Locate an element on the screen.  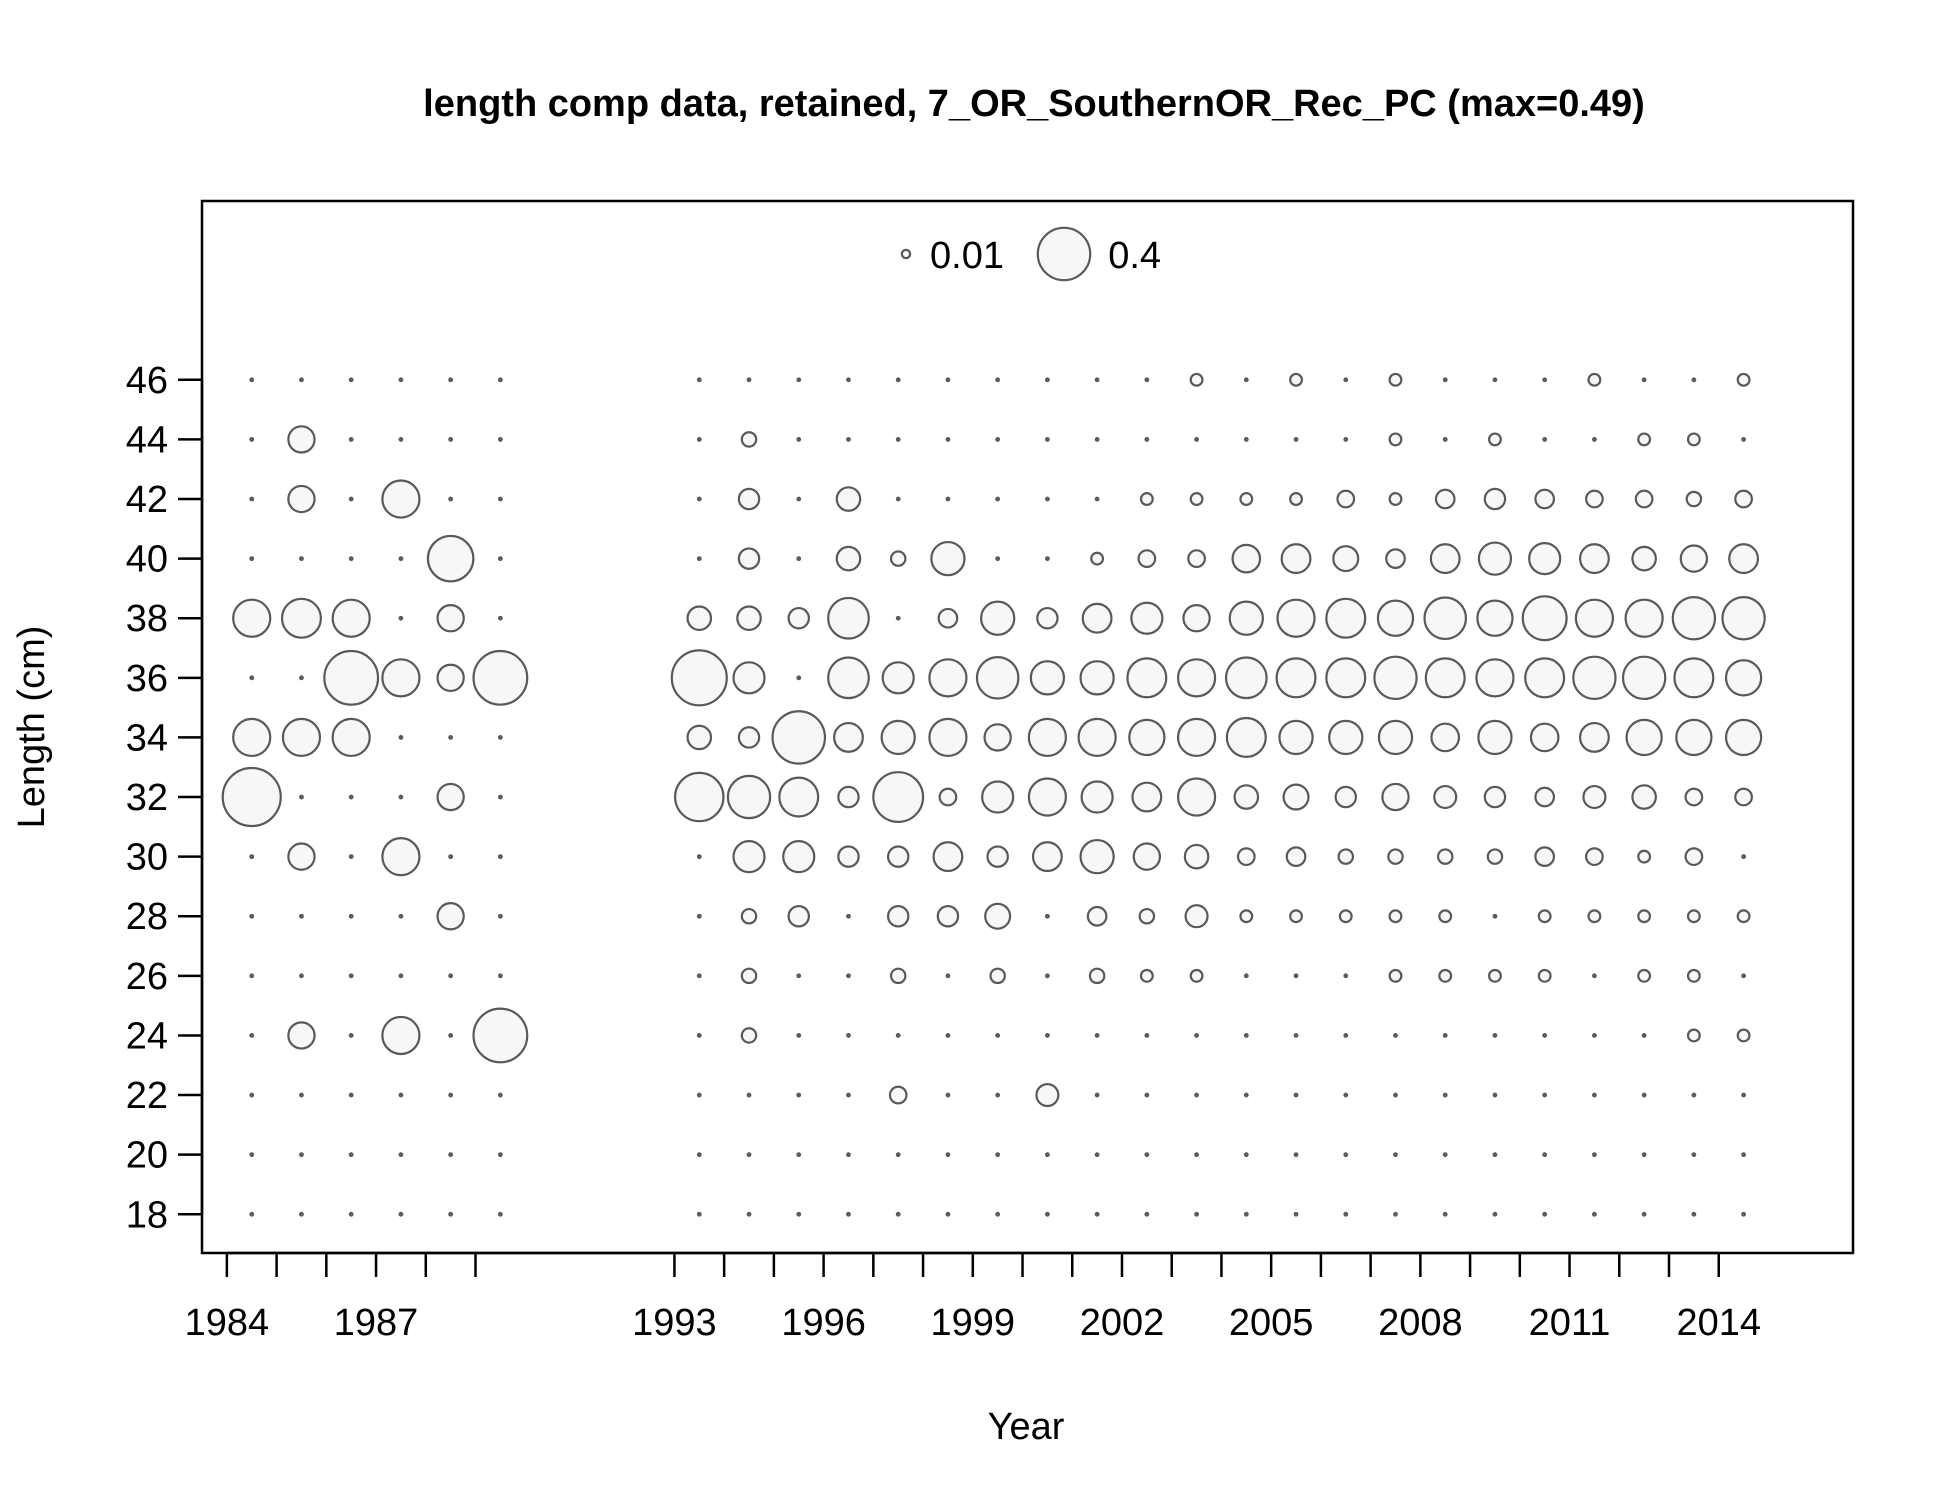
y-tick-label: 20 is located at coordinates (147, 1156).